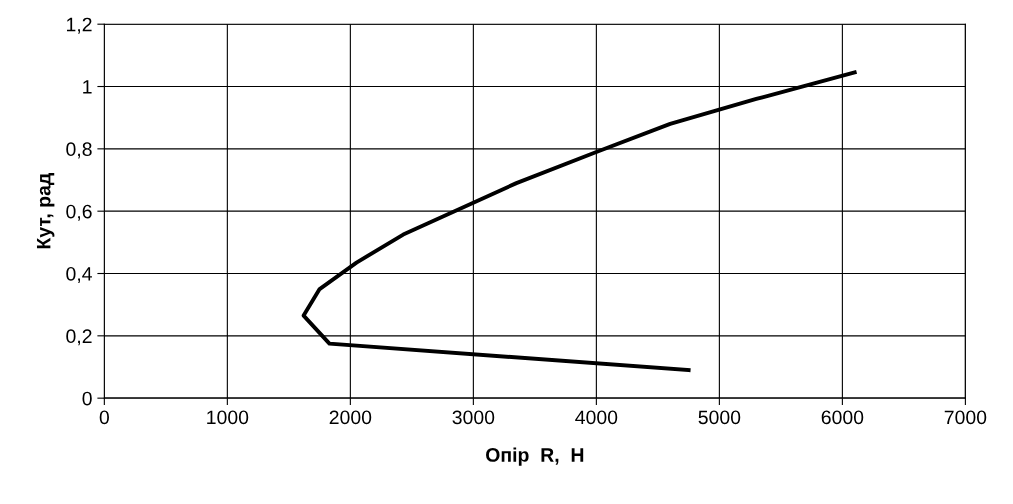 This screenshot has height=504, width=1013. What do you see at coordinates (473, 417) in the screenshot?
I see `x-tick-label: 3000` at bounding box center [473, 417].